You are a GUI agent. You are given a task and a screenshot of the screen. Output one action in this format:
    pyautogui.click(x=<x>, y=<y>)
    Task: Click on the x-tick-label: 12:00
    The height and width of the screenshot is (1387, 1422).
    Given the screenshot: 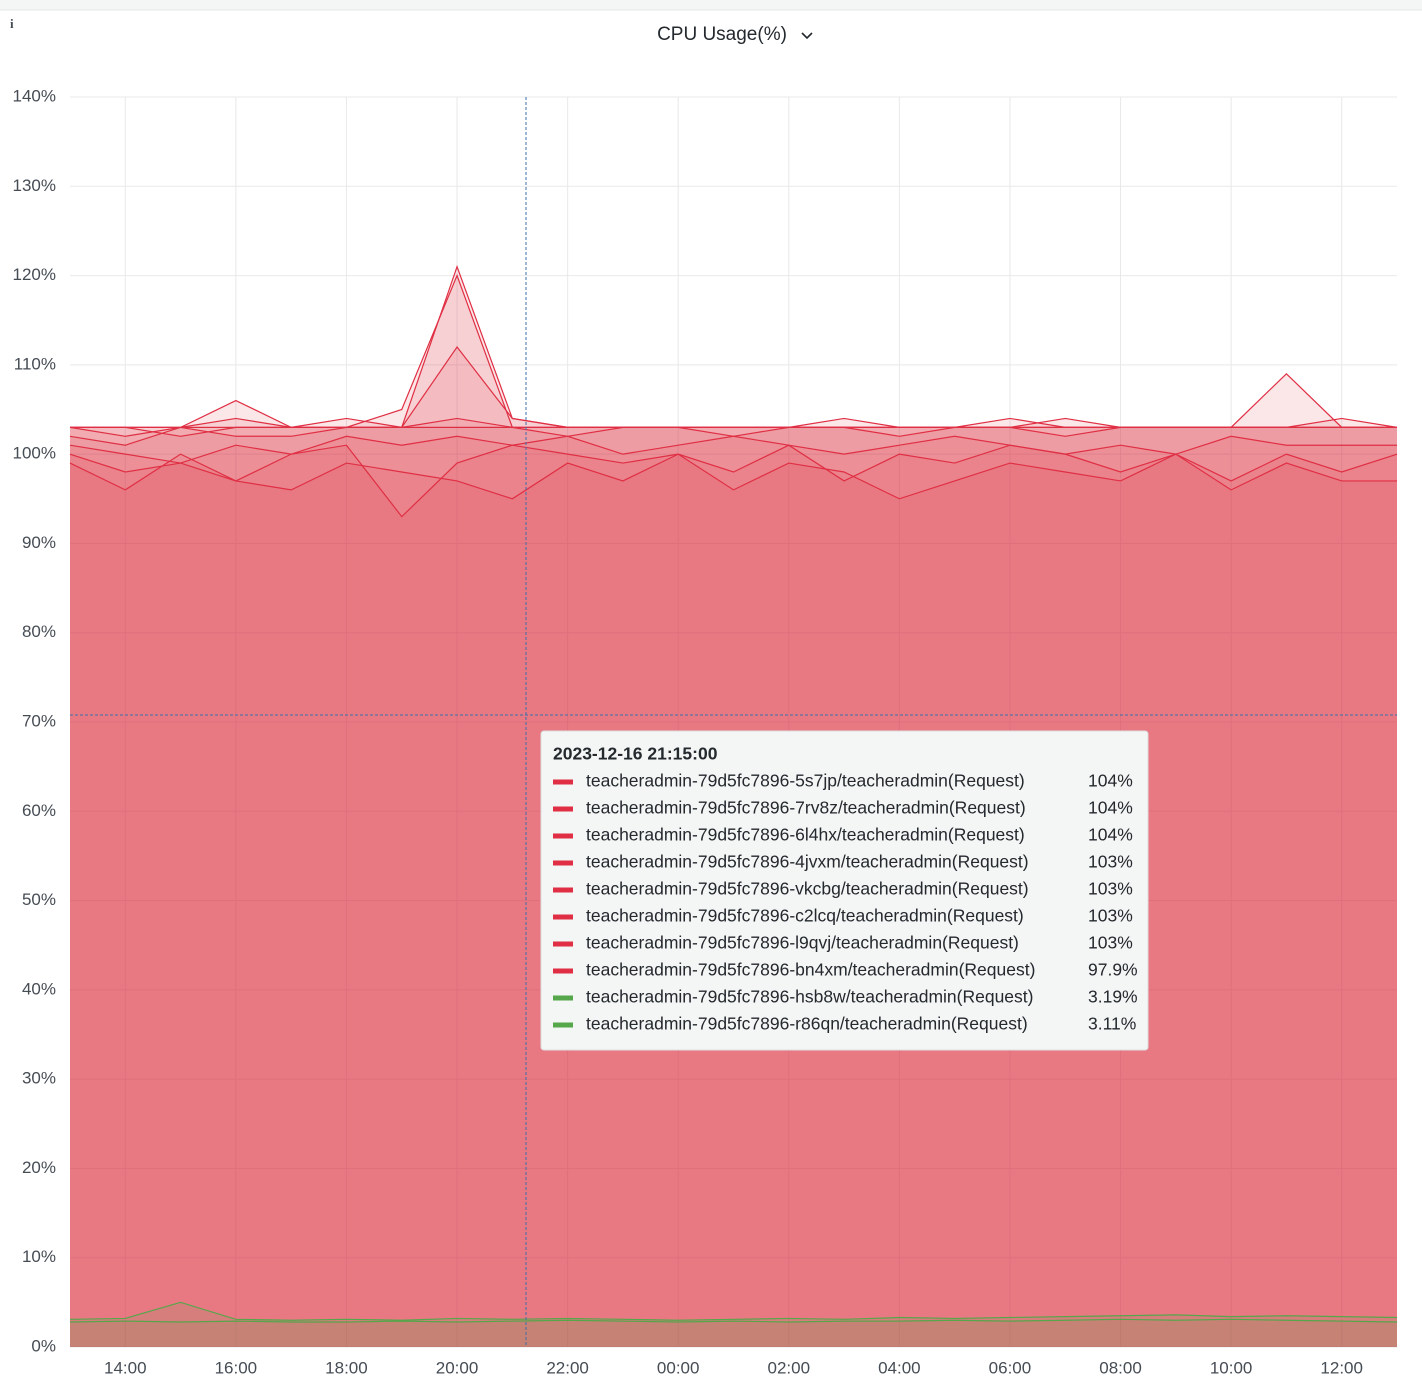 What is the action you would take?
    pyautogui.click(x=1341, y=1367)
    